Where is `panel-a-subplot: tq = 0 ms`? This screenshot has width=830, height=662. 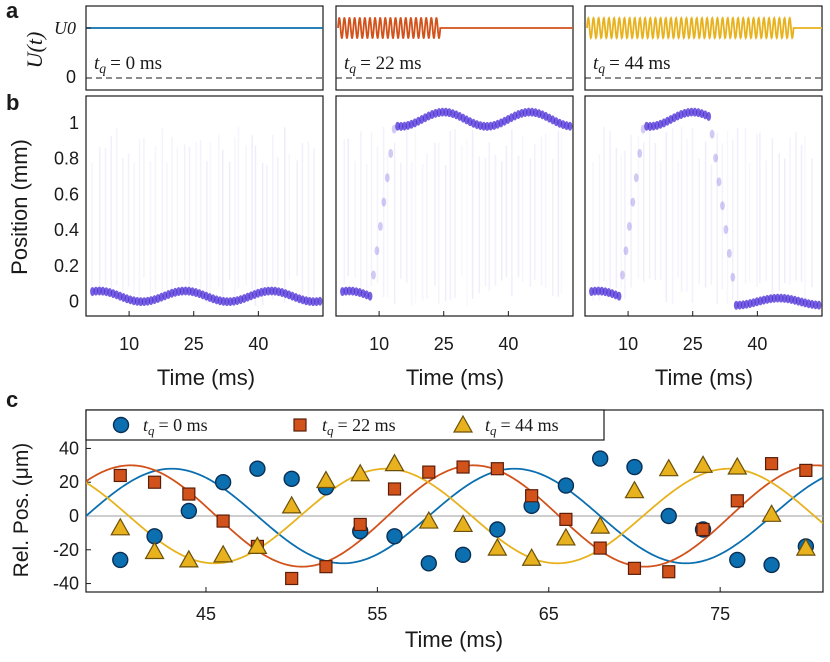
panel-a-subplot: tq = 0 ms is located at coordinates (204, 48).